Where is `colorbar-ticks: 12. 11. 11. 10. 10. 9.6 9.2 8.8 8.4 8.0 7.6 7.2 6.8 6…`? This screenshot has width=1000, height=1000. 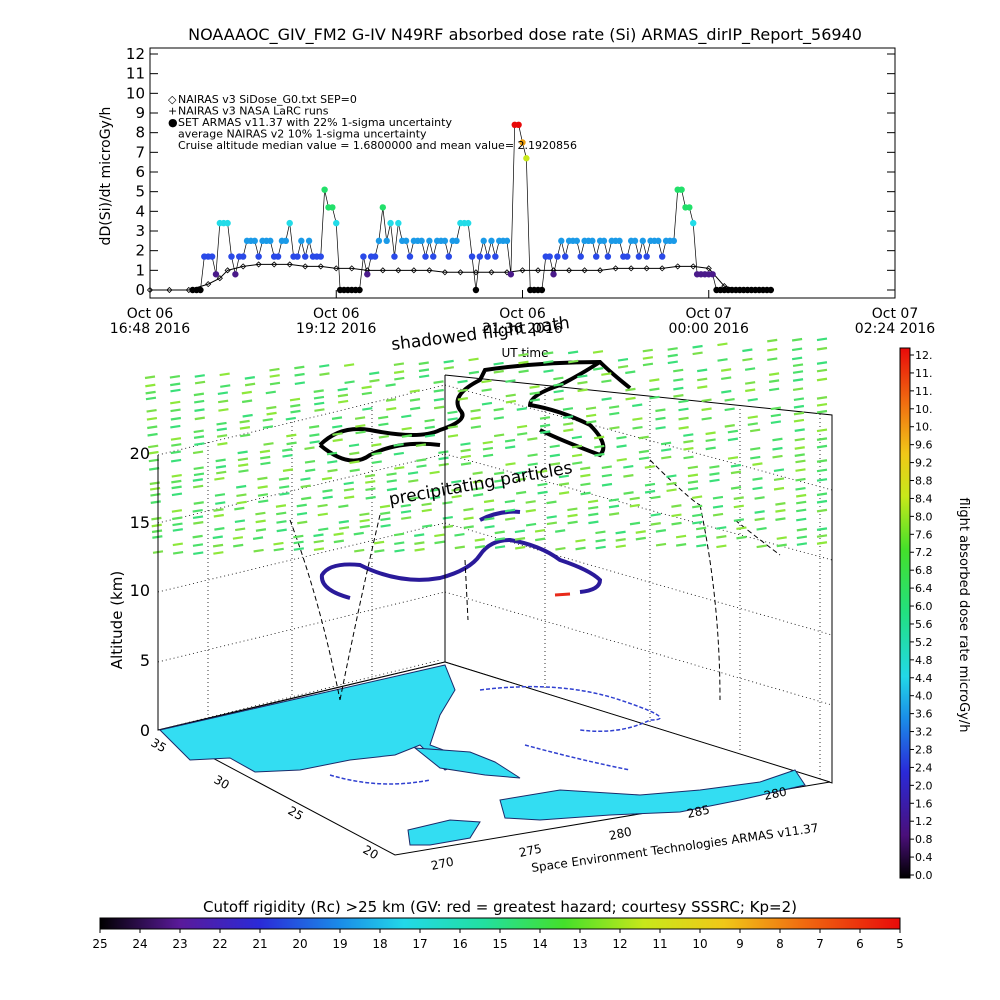 colorbar-ticks: 12. 11. 11. 10. 10. 9.6 9.2 8.8 8.4 8.0 7.6 7.2 6.8 6… is located at coordinates (921, 615).